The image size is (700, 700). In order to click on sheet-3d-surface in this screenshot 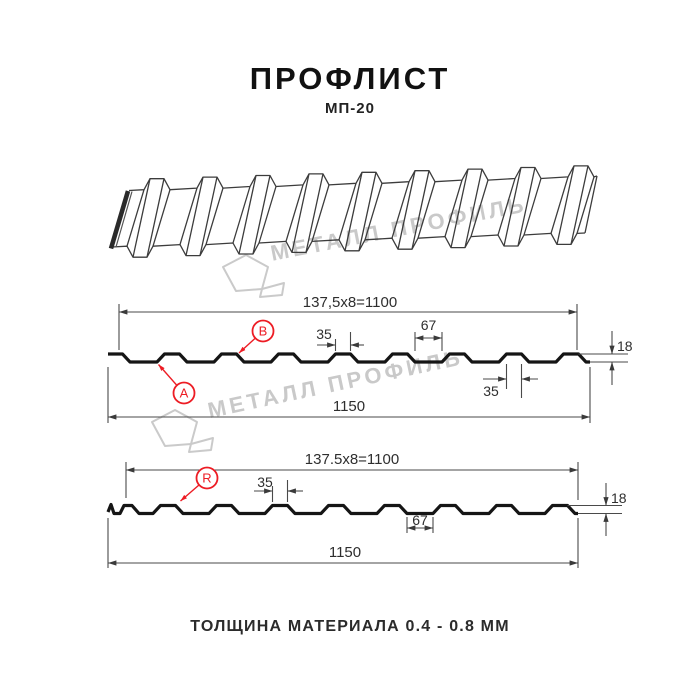, I will do `click(354, 211)`.